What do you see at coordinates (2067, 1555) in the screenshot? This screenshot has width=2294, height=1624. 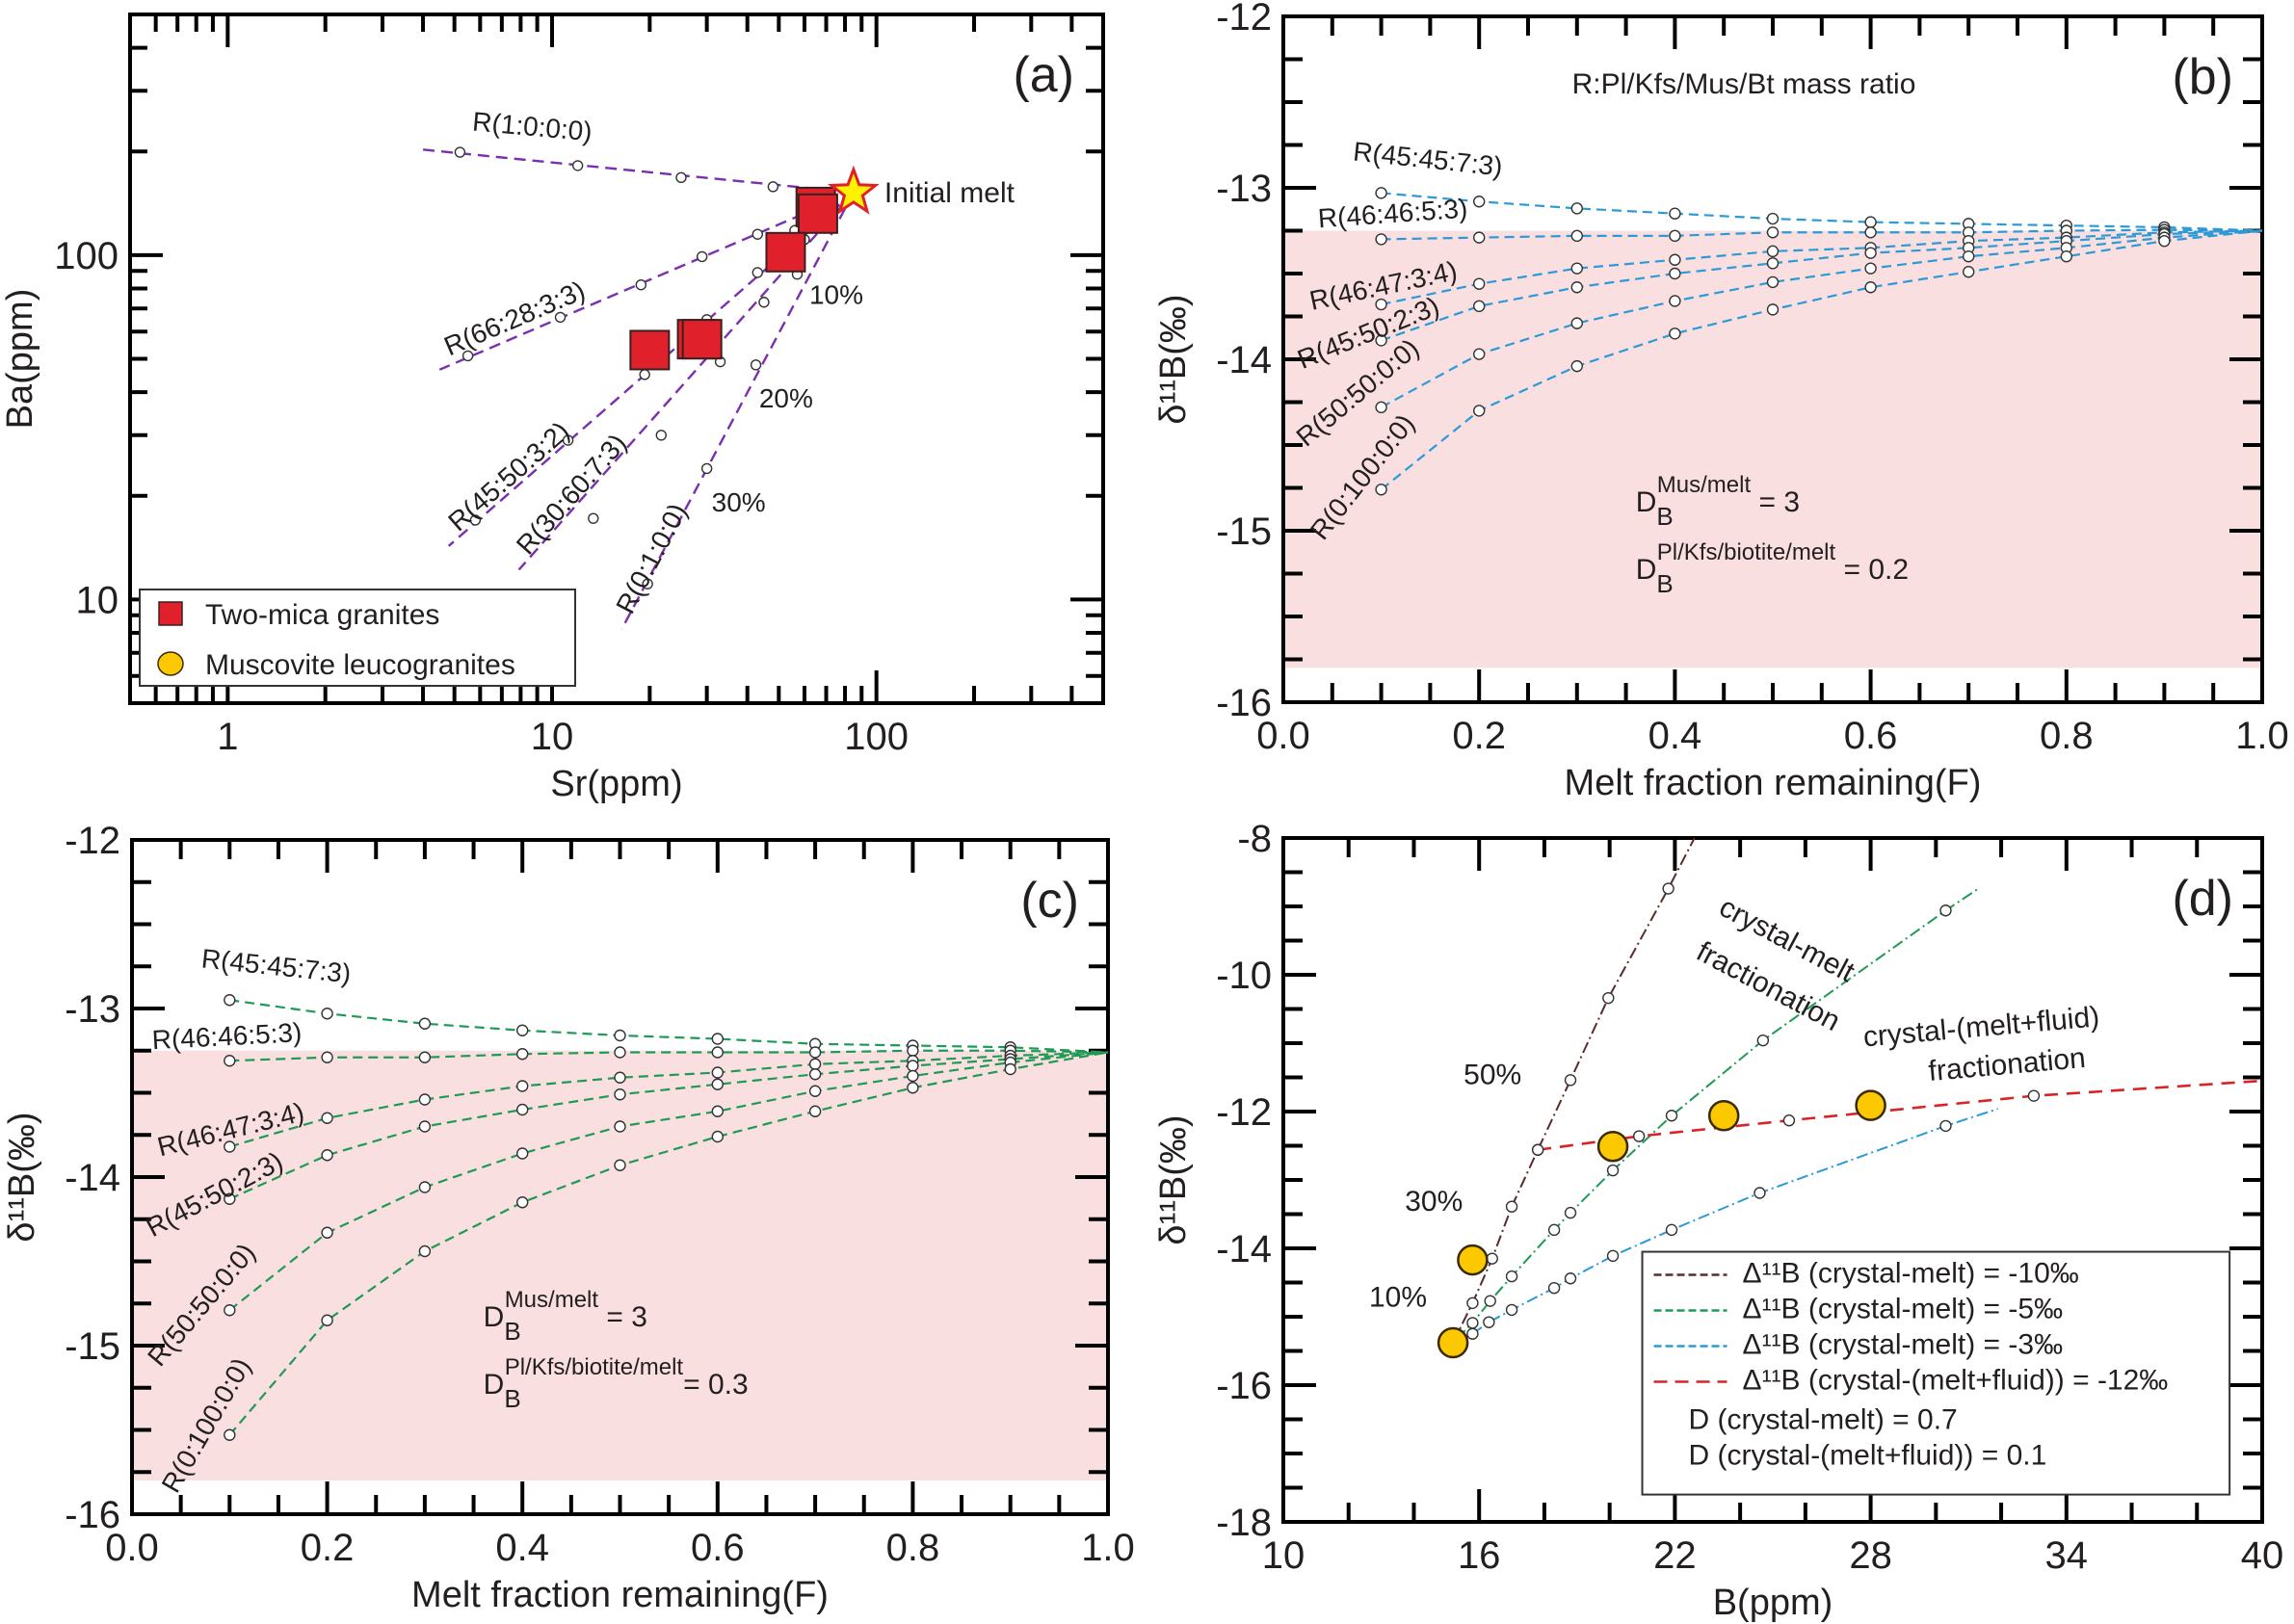 I see `x-tick-label: 34` at bounding box center [2067, 1555].